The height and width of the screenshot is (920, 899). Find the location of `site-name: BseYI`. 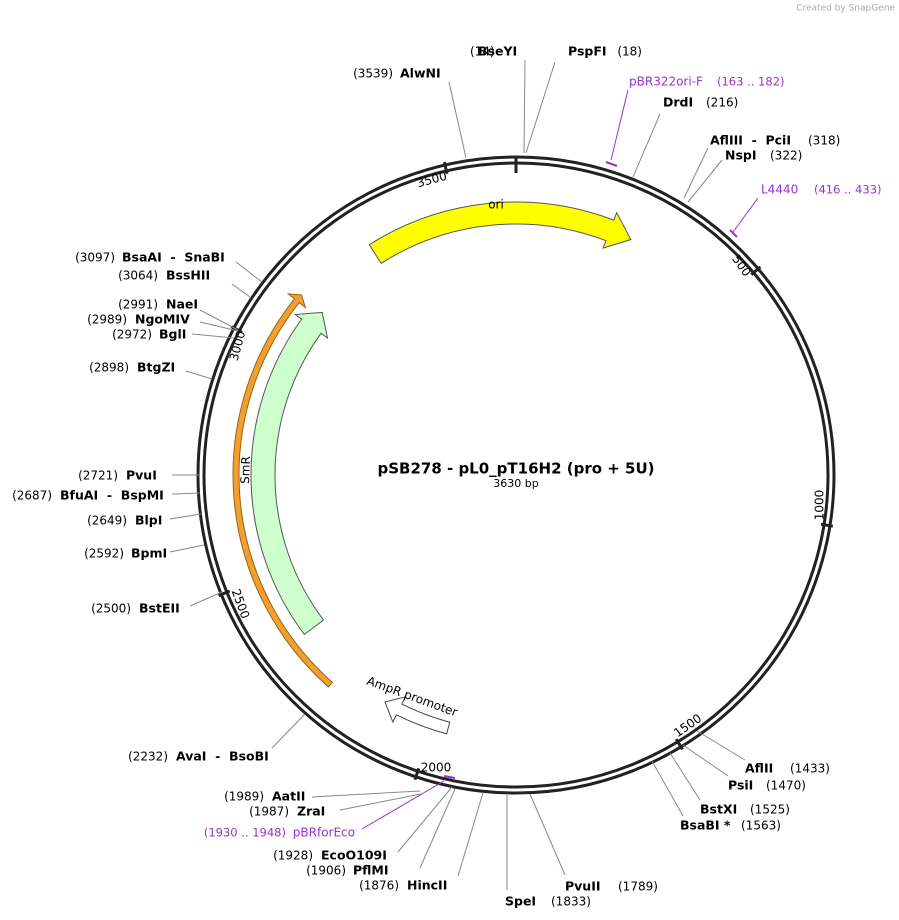

site-name: BseYI is located at coordinates (497, 51).